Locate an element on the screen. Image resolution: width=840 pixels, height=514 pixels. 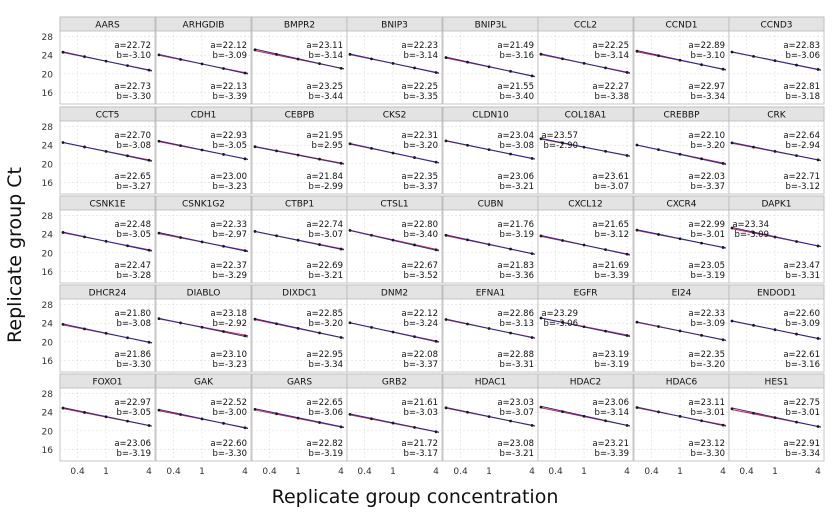
panel-title: GRB2 is located at coordinates (394, 383).